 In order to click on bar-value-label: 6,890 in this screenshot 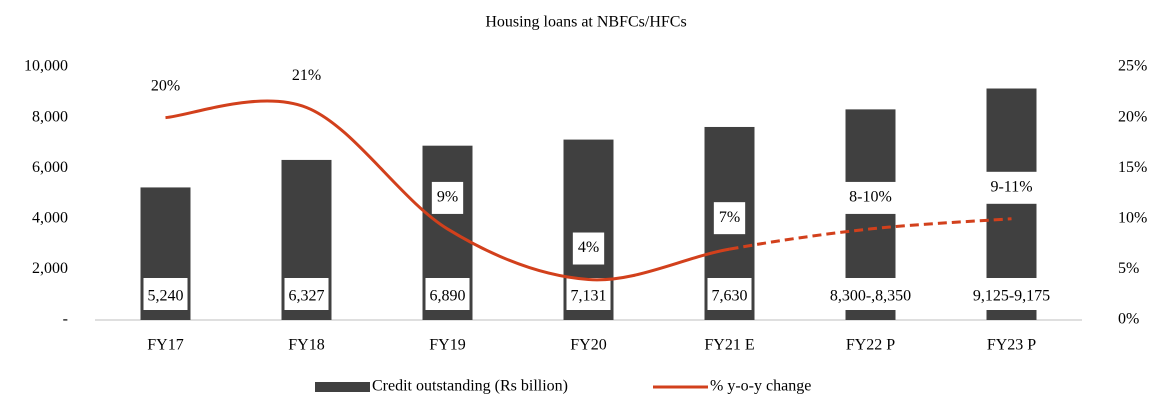, I will do `click(448, 296)`.